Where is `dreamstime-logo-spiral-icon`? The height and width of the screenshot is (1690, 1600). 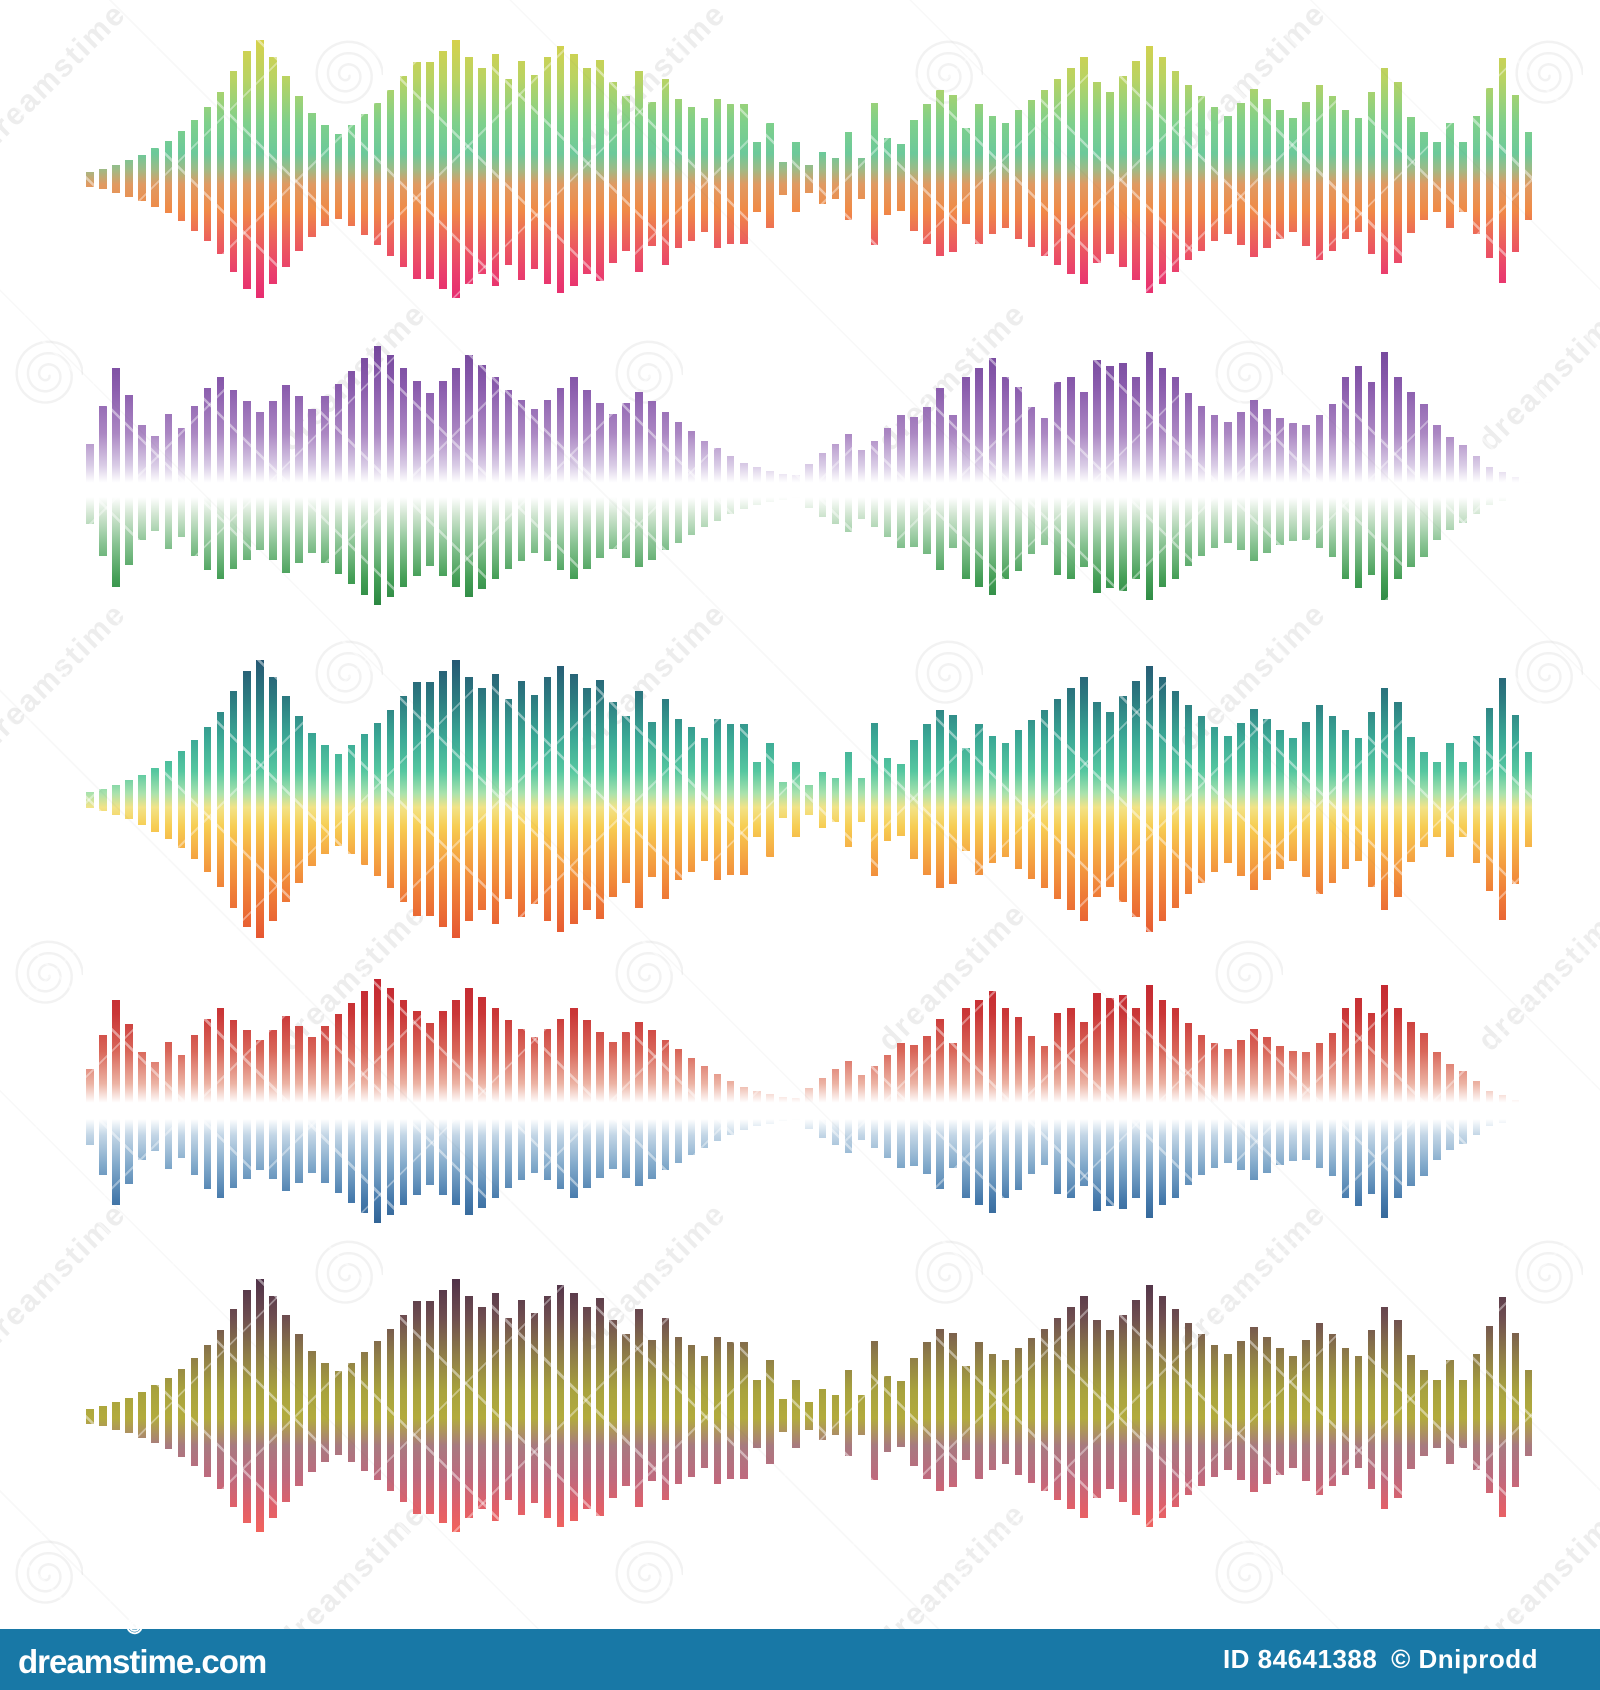
dreamstime-logo-spiral-icon is located at coordinates (135, 1628).